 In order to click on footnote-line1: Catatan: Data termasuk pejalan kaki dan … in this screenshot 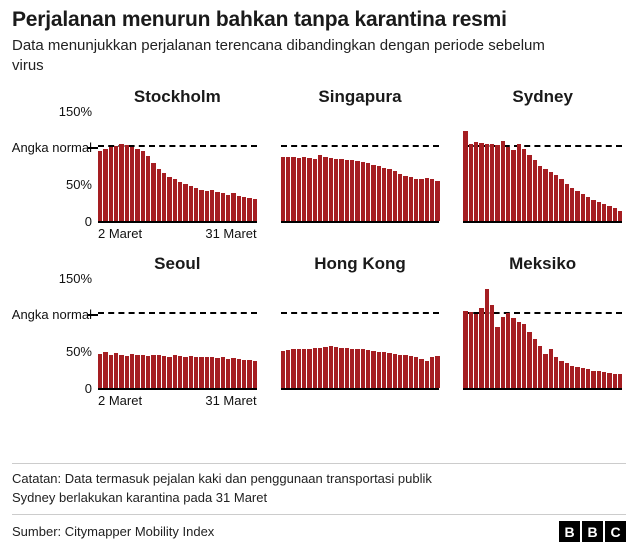, I will do `click(222, 479)`.